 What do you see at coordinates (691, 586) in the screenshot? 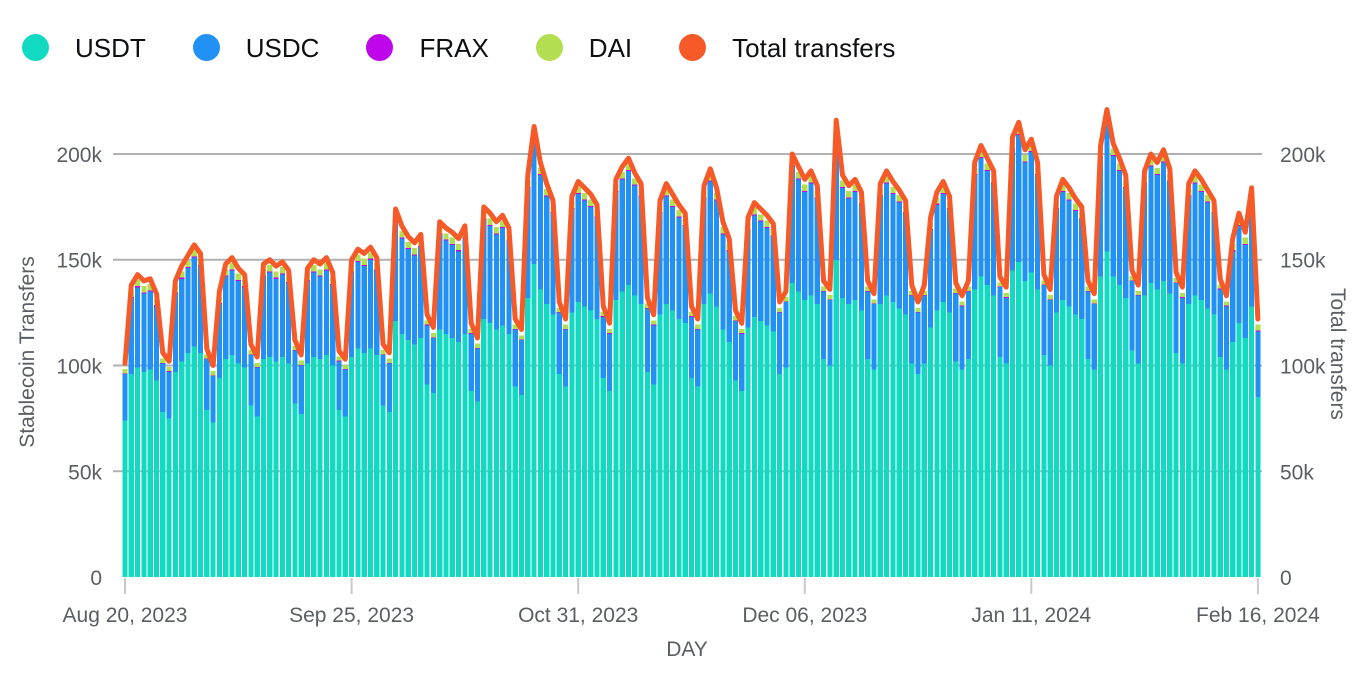
I see `x-axis-tick-marks` at bounding box center [691, 586].